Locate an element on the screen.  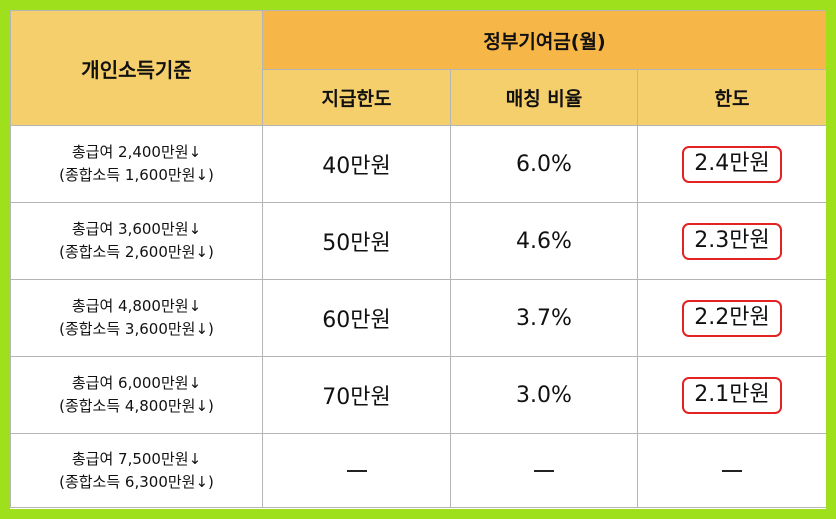
combined-income-text: (종합소득 4,800만원↓) is located at coordinates (136, 406).